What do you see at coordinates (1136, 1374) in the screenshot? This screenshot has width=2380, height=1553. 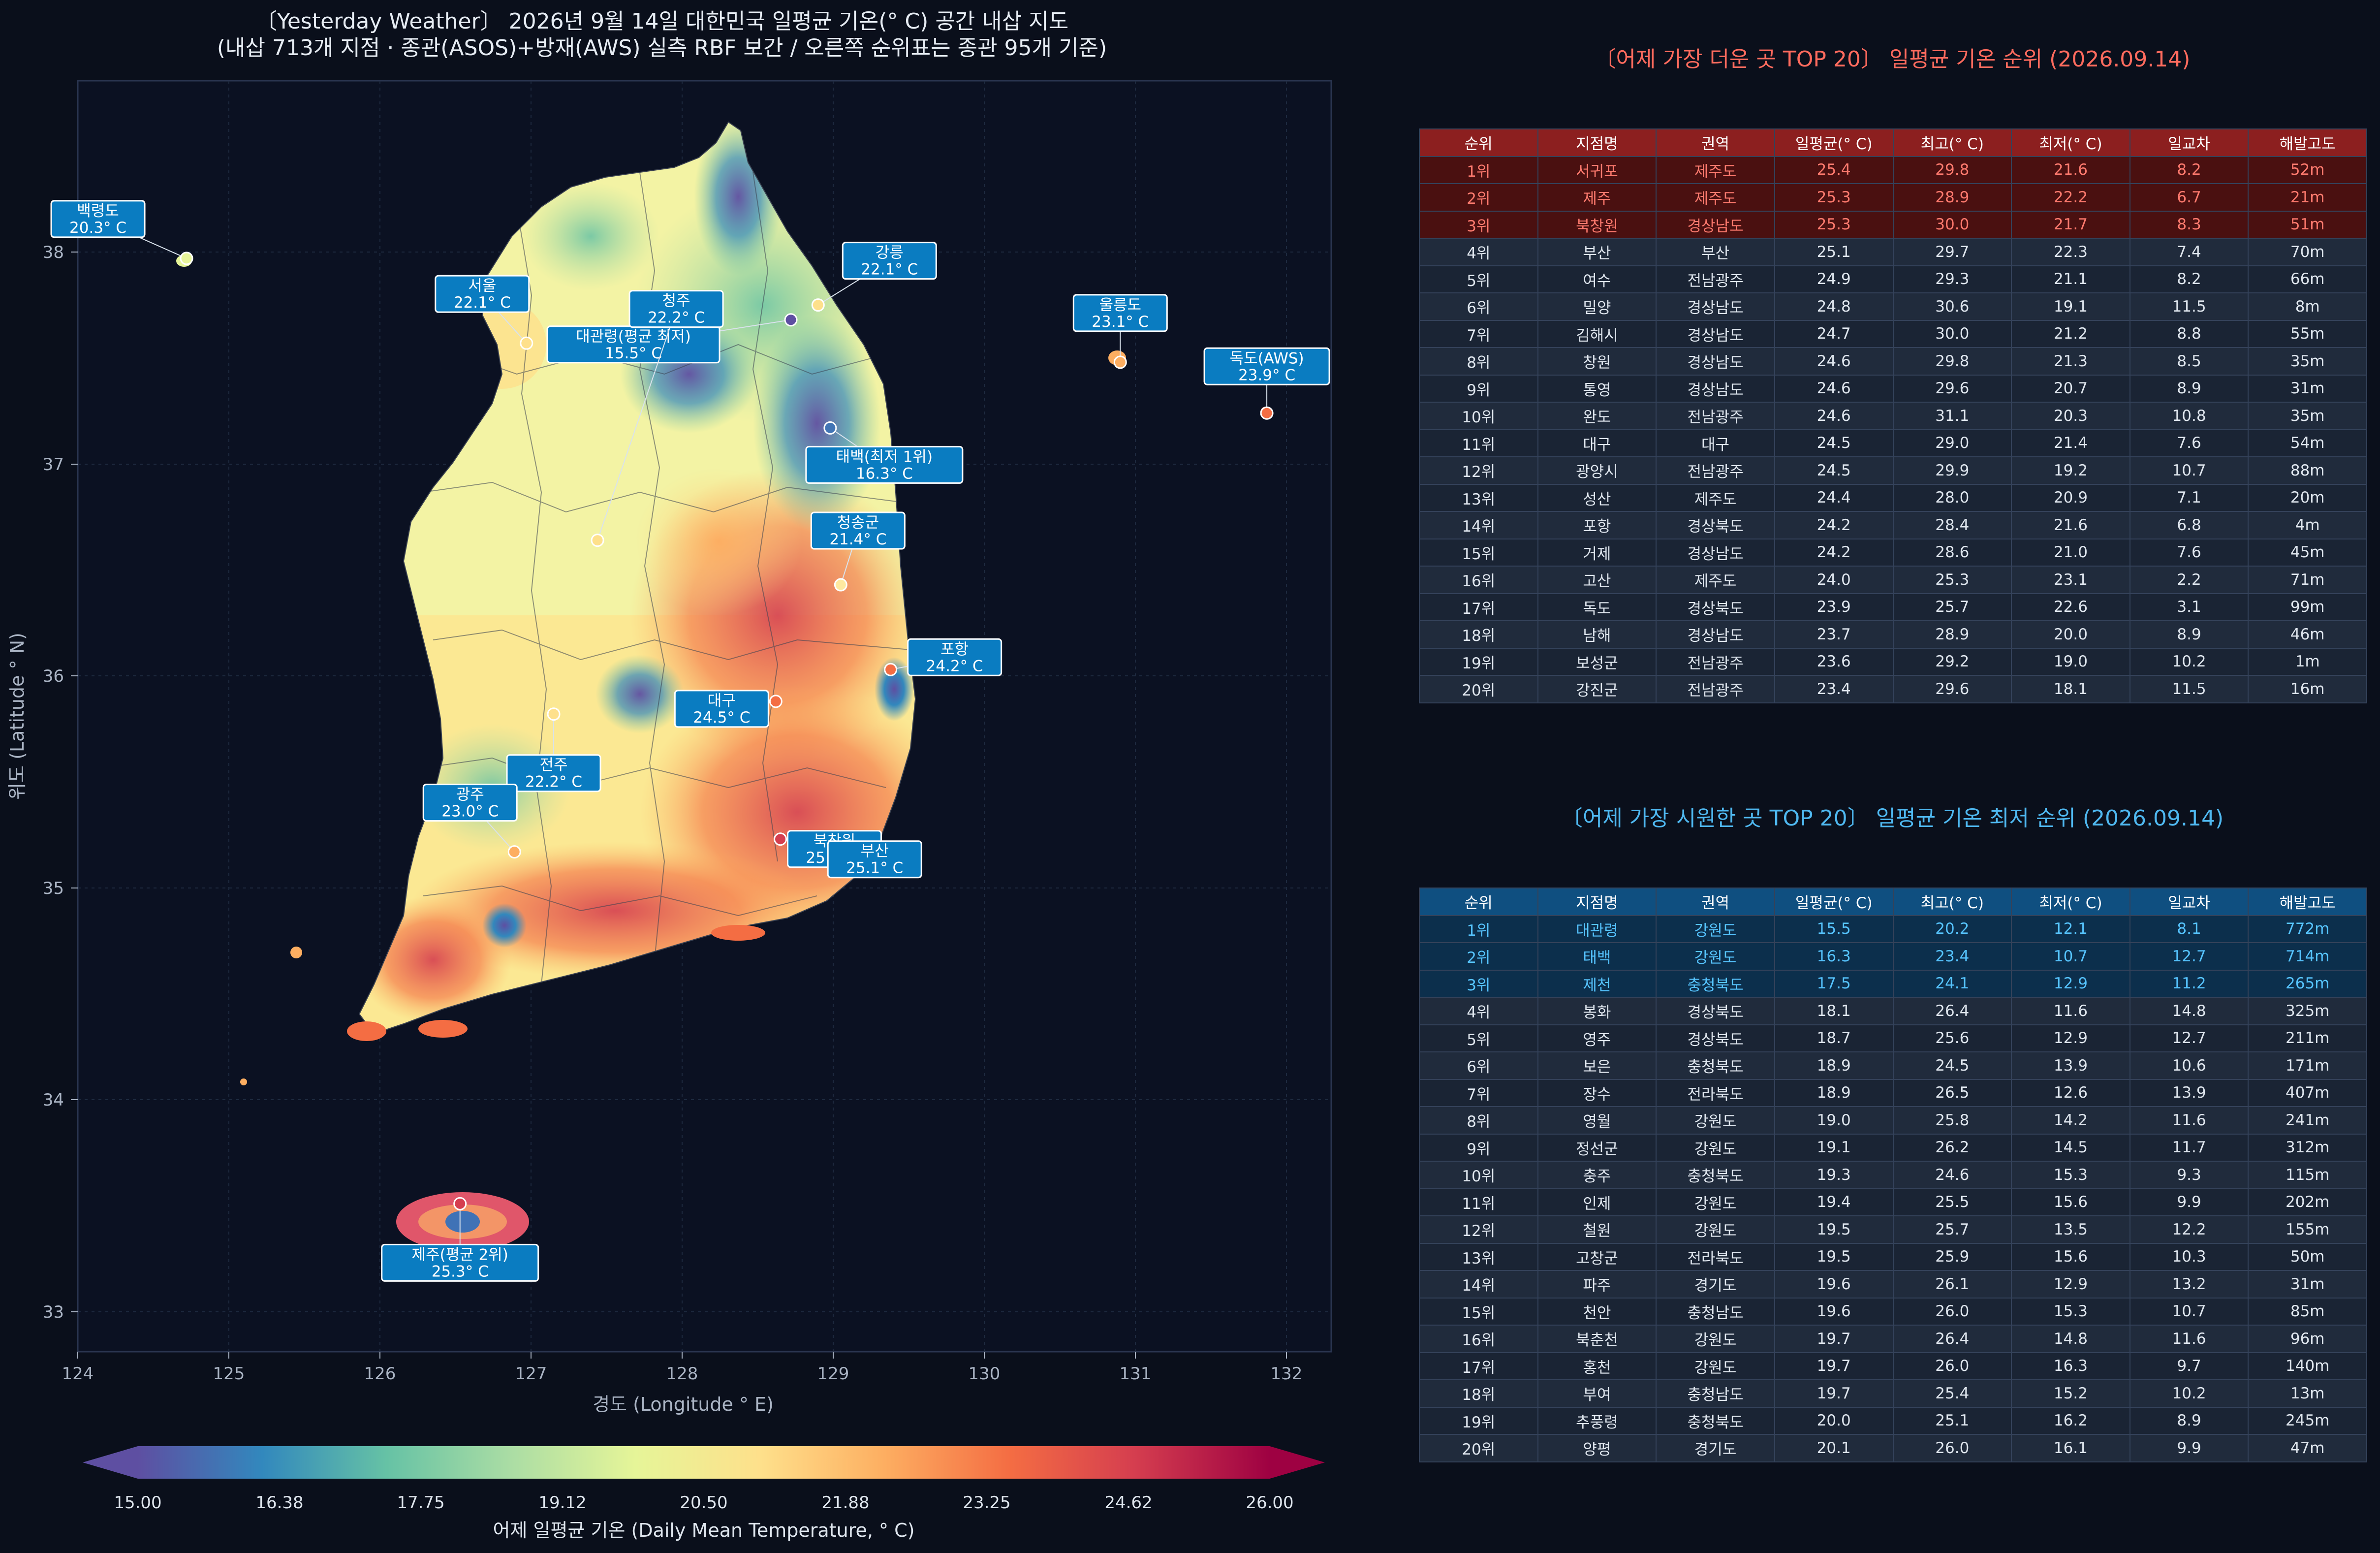 I see `x-tick-label: 131` at bounding box center [1136, 1374].